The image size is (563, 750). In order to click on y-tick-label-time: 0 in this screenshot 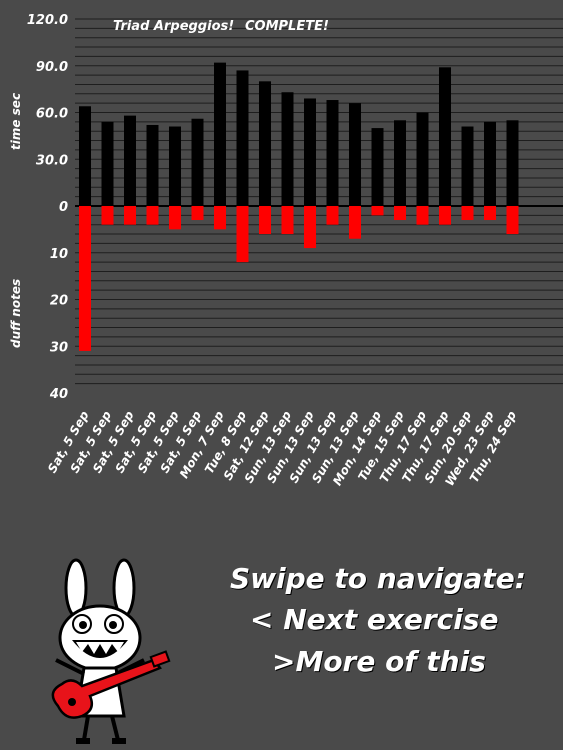, I will do `click(63, 207)`.